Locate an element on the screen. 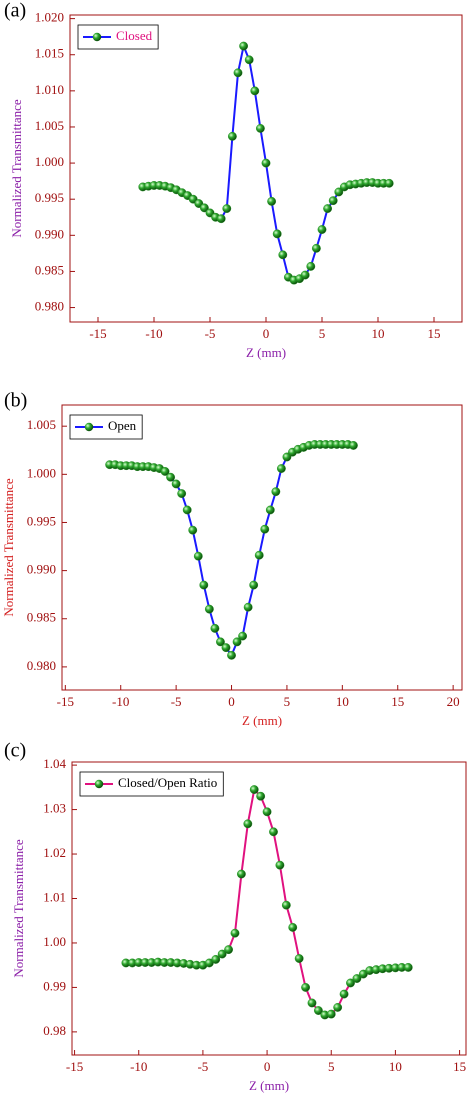  y-tick-label: 1.03 is located at coordinates (54, 808).